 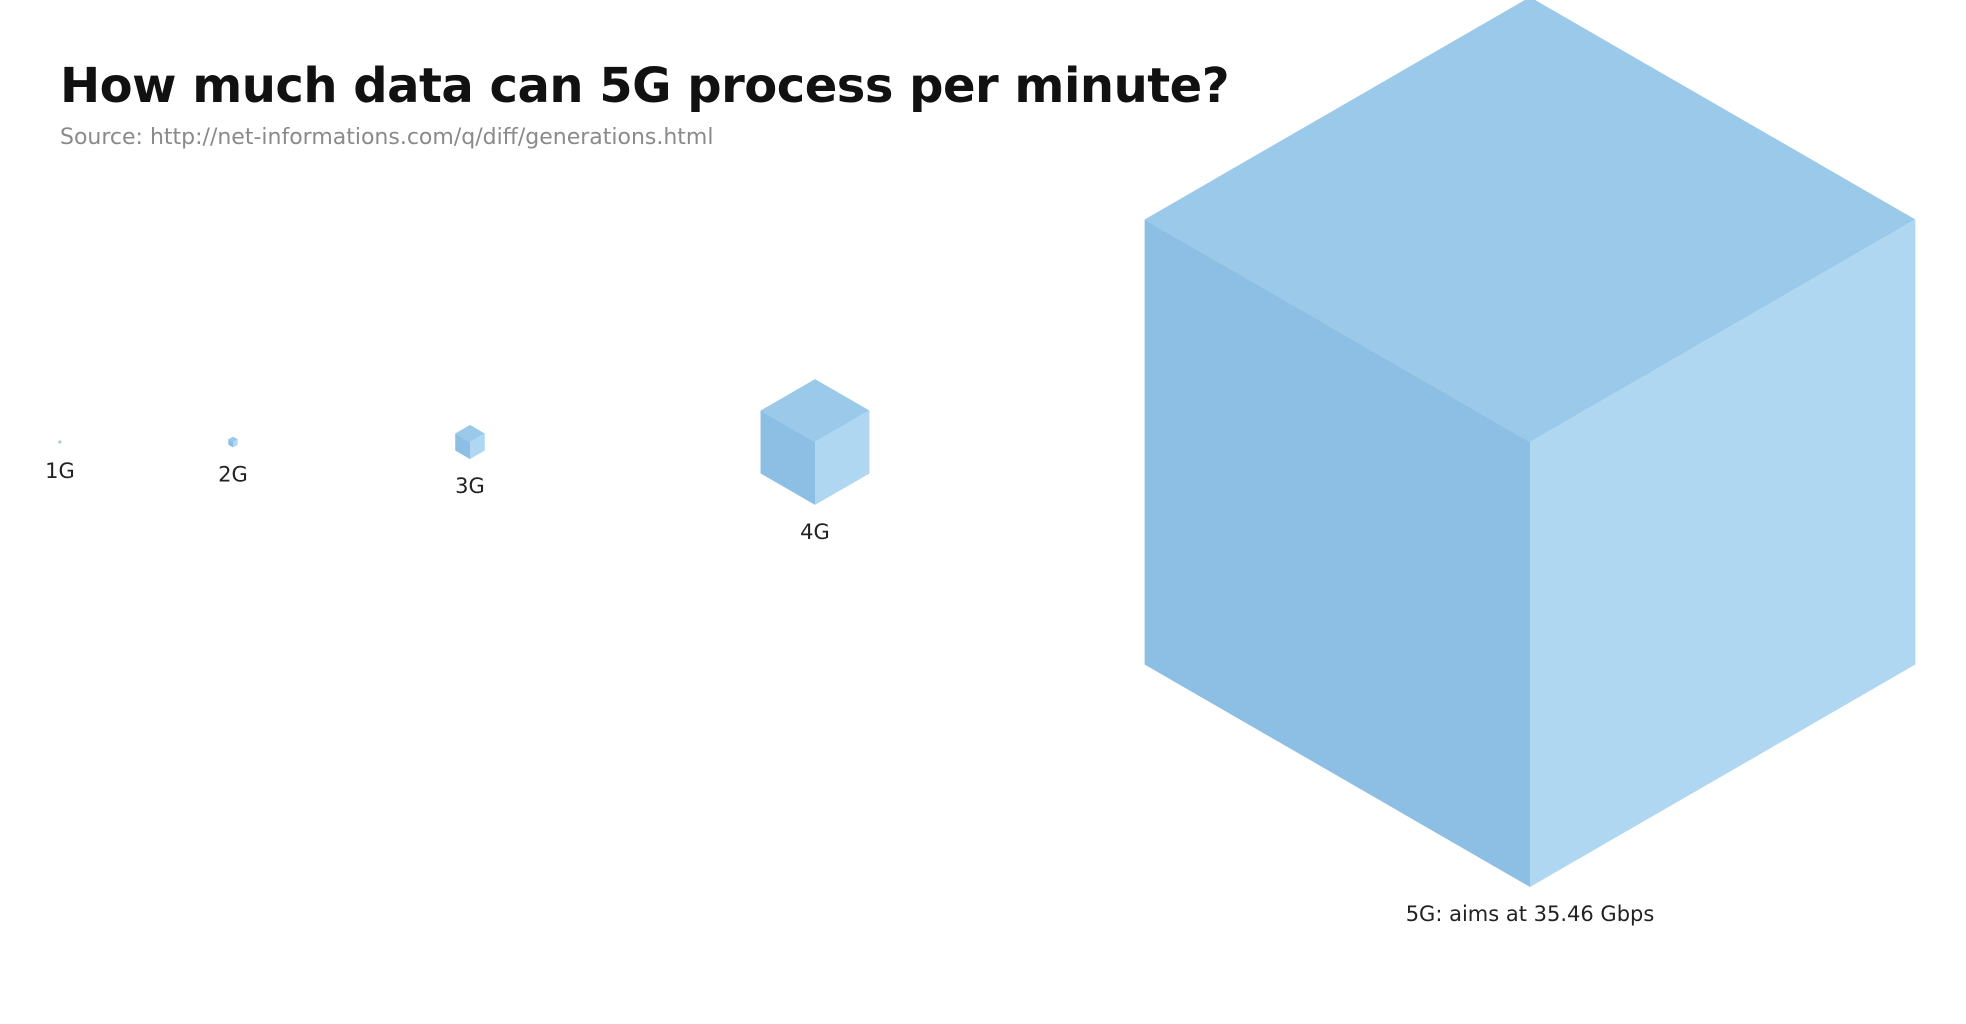 What do you see at coordinates (842, 457) in the screenshot?
I see `cube-4-right-face` at bounding box center [842, 457].